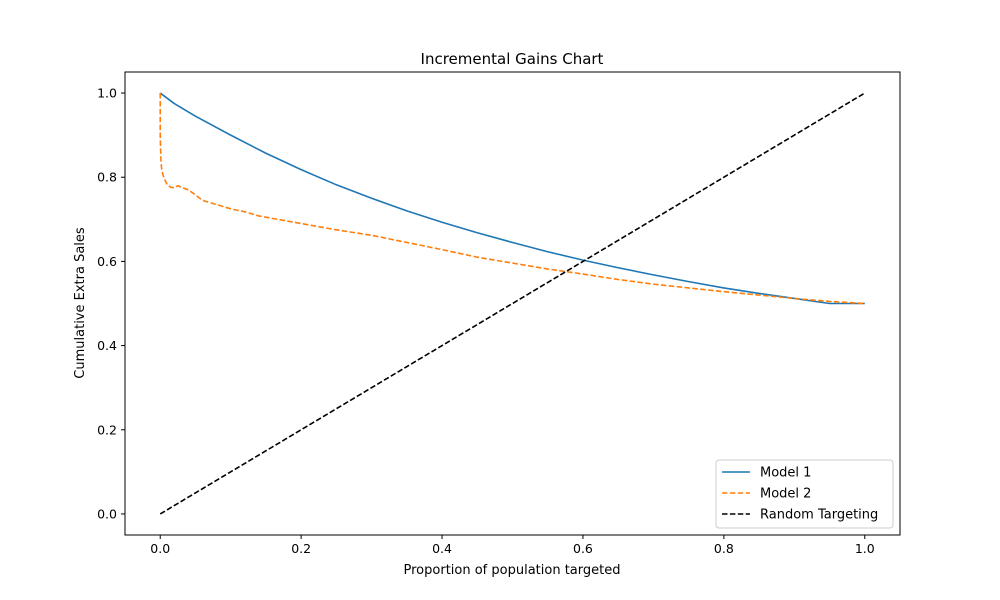 This screenshot has height=600, width=1000. What do you see at coordinates (512, 59) in the screenshot?
I see `chart-title: Incremental Gains Chart` at bounding box center [512, 59].